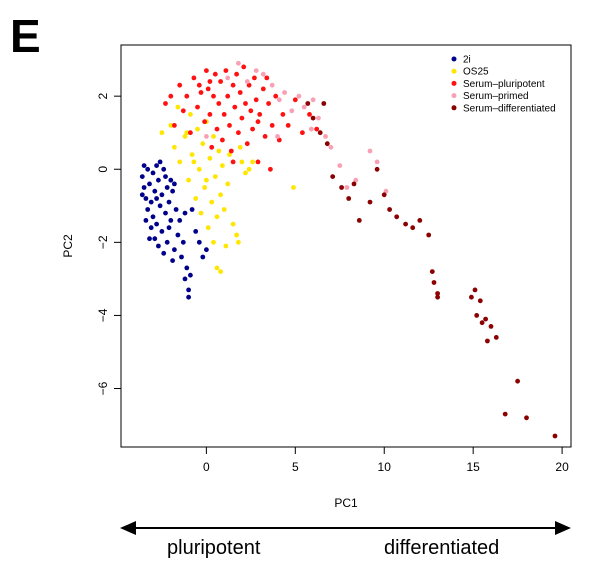 This screenshot has height=575, width=589. I want to click on x-tick-label: 5, so click(295, 467).